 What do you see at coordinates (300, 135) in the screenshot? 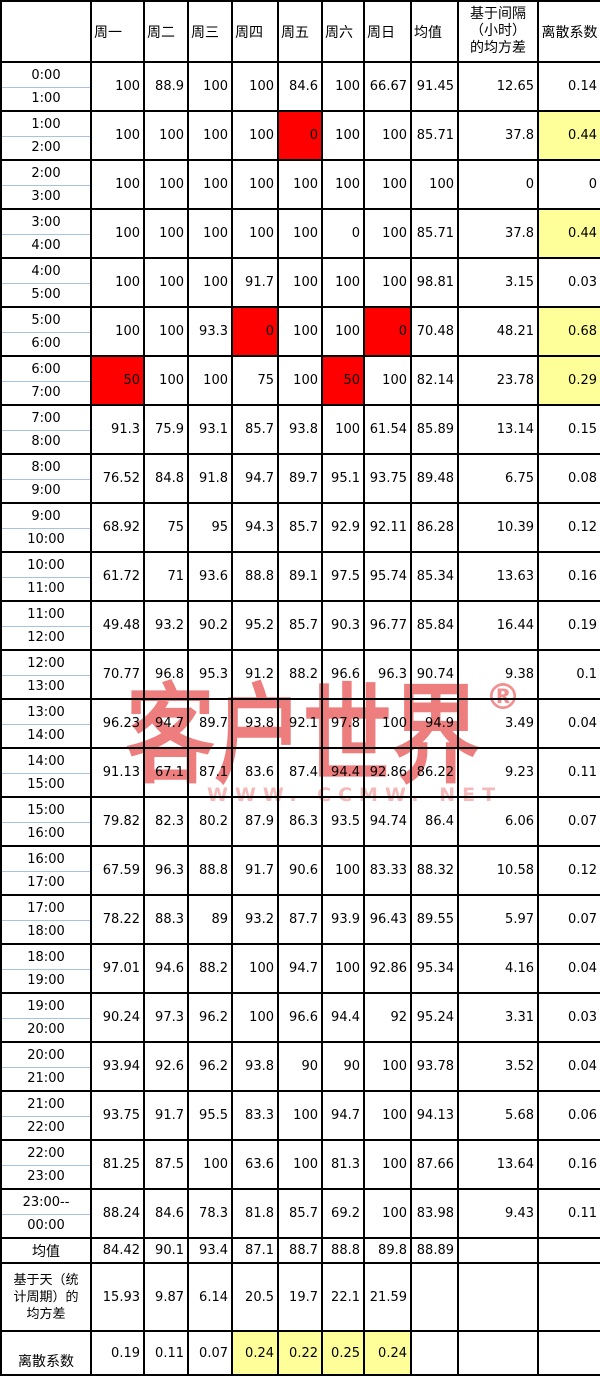
I see `alert-value-cell: 0` at bounding box center [300, 135].